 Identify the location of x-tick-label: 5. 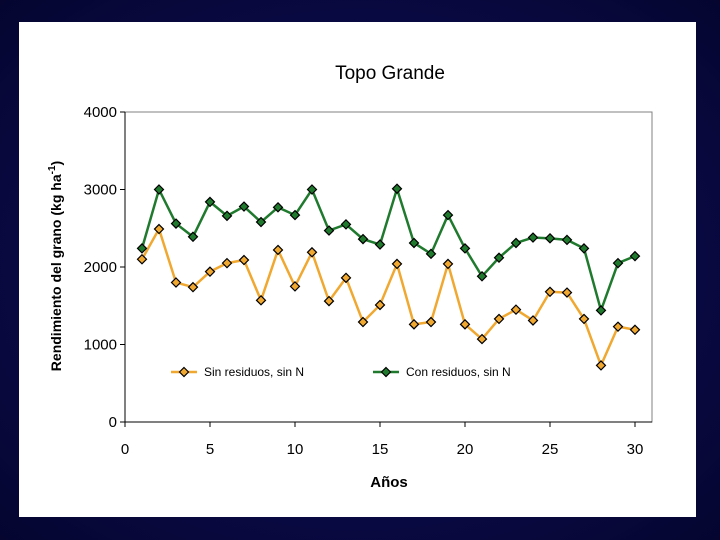
(210, 449).